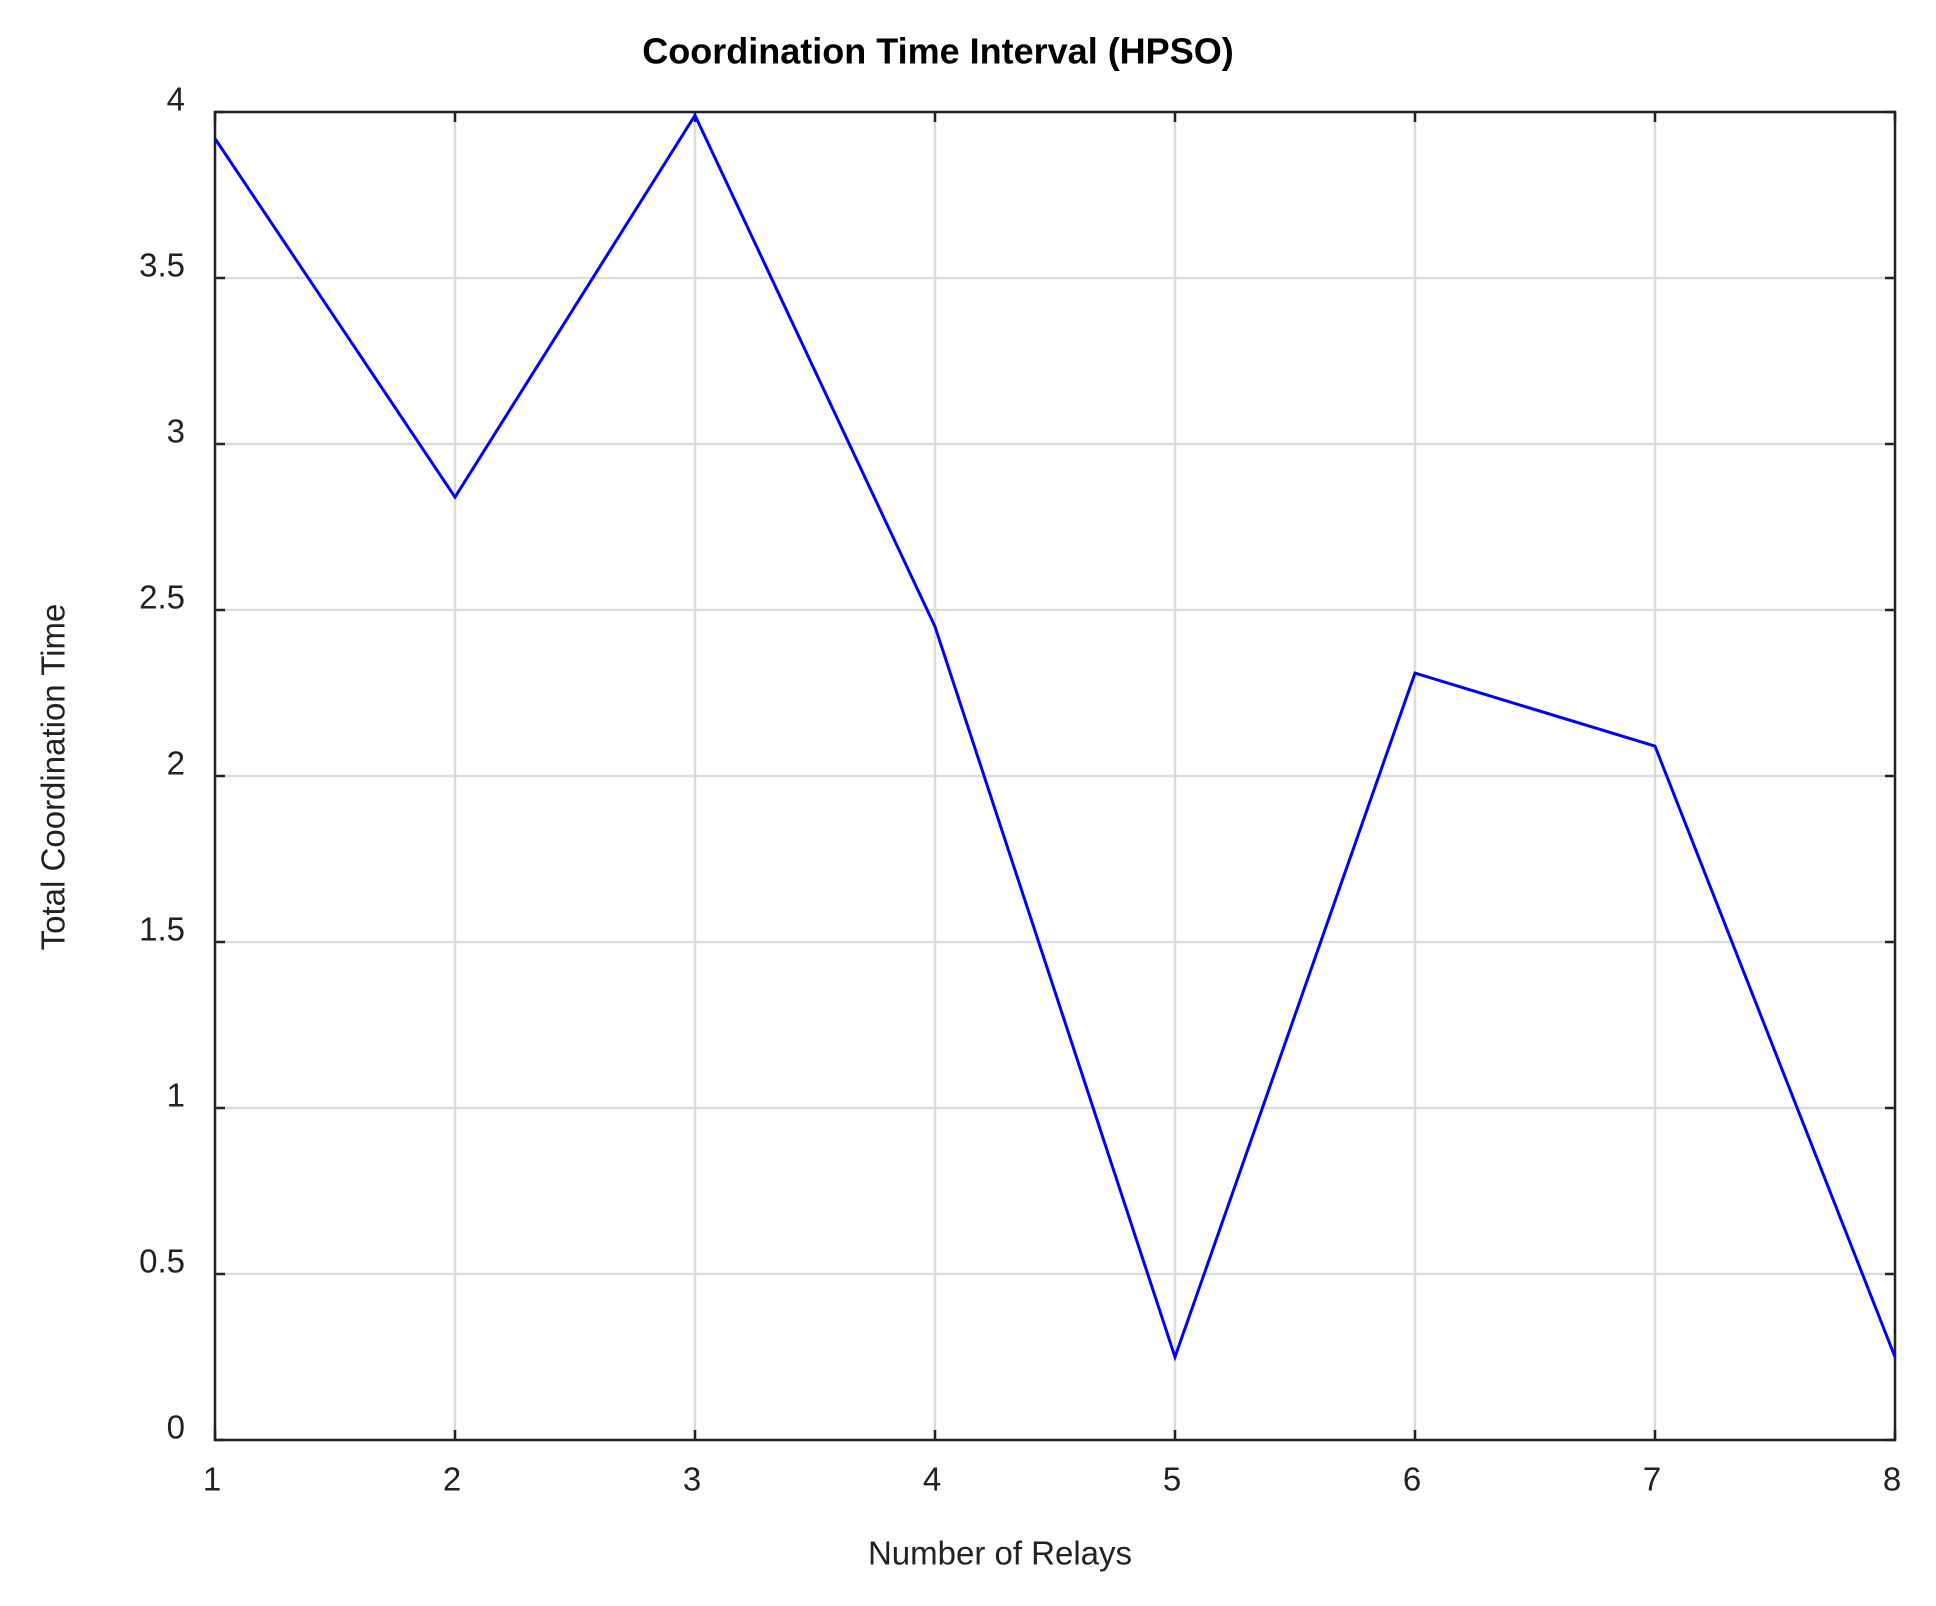 The image size is (1936, 1606). Describe the element at coordinates (932, 1479) in the screenshot. I see `x-tick-label: 4` at that location.